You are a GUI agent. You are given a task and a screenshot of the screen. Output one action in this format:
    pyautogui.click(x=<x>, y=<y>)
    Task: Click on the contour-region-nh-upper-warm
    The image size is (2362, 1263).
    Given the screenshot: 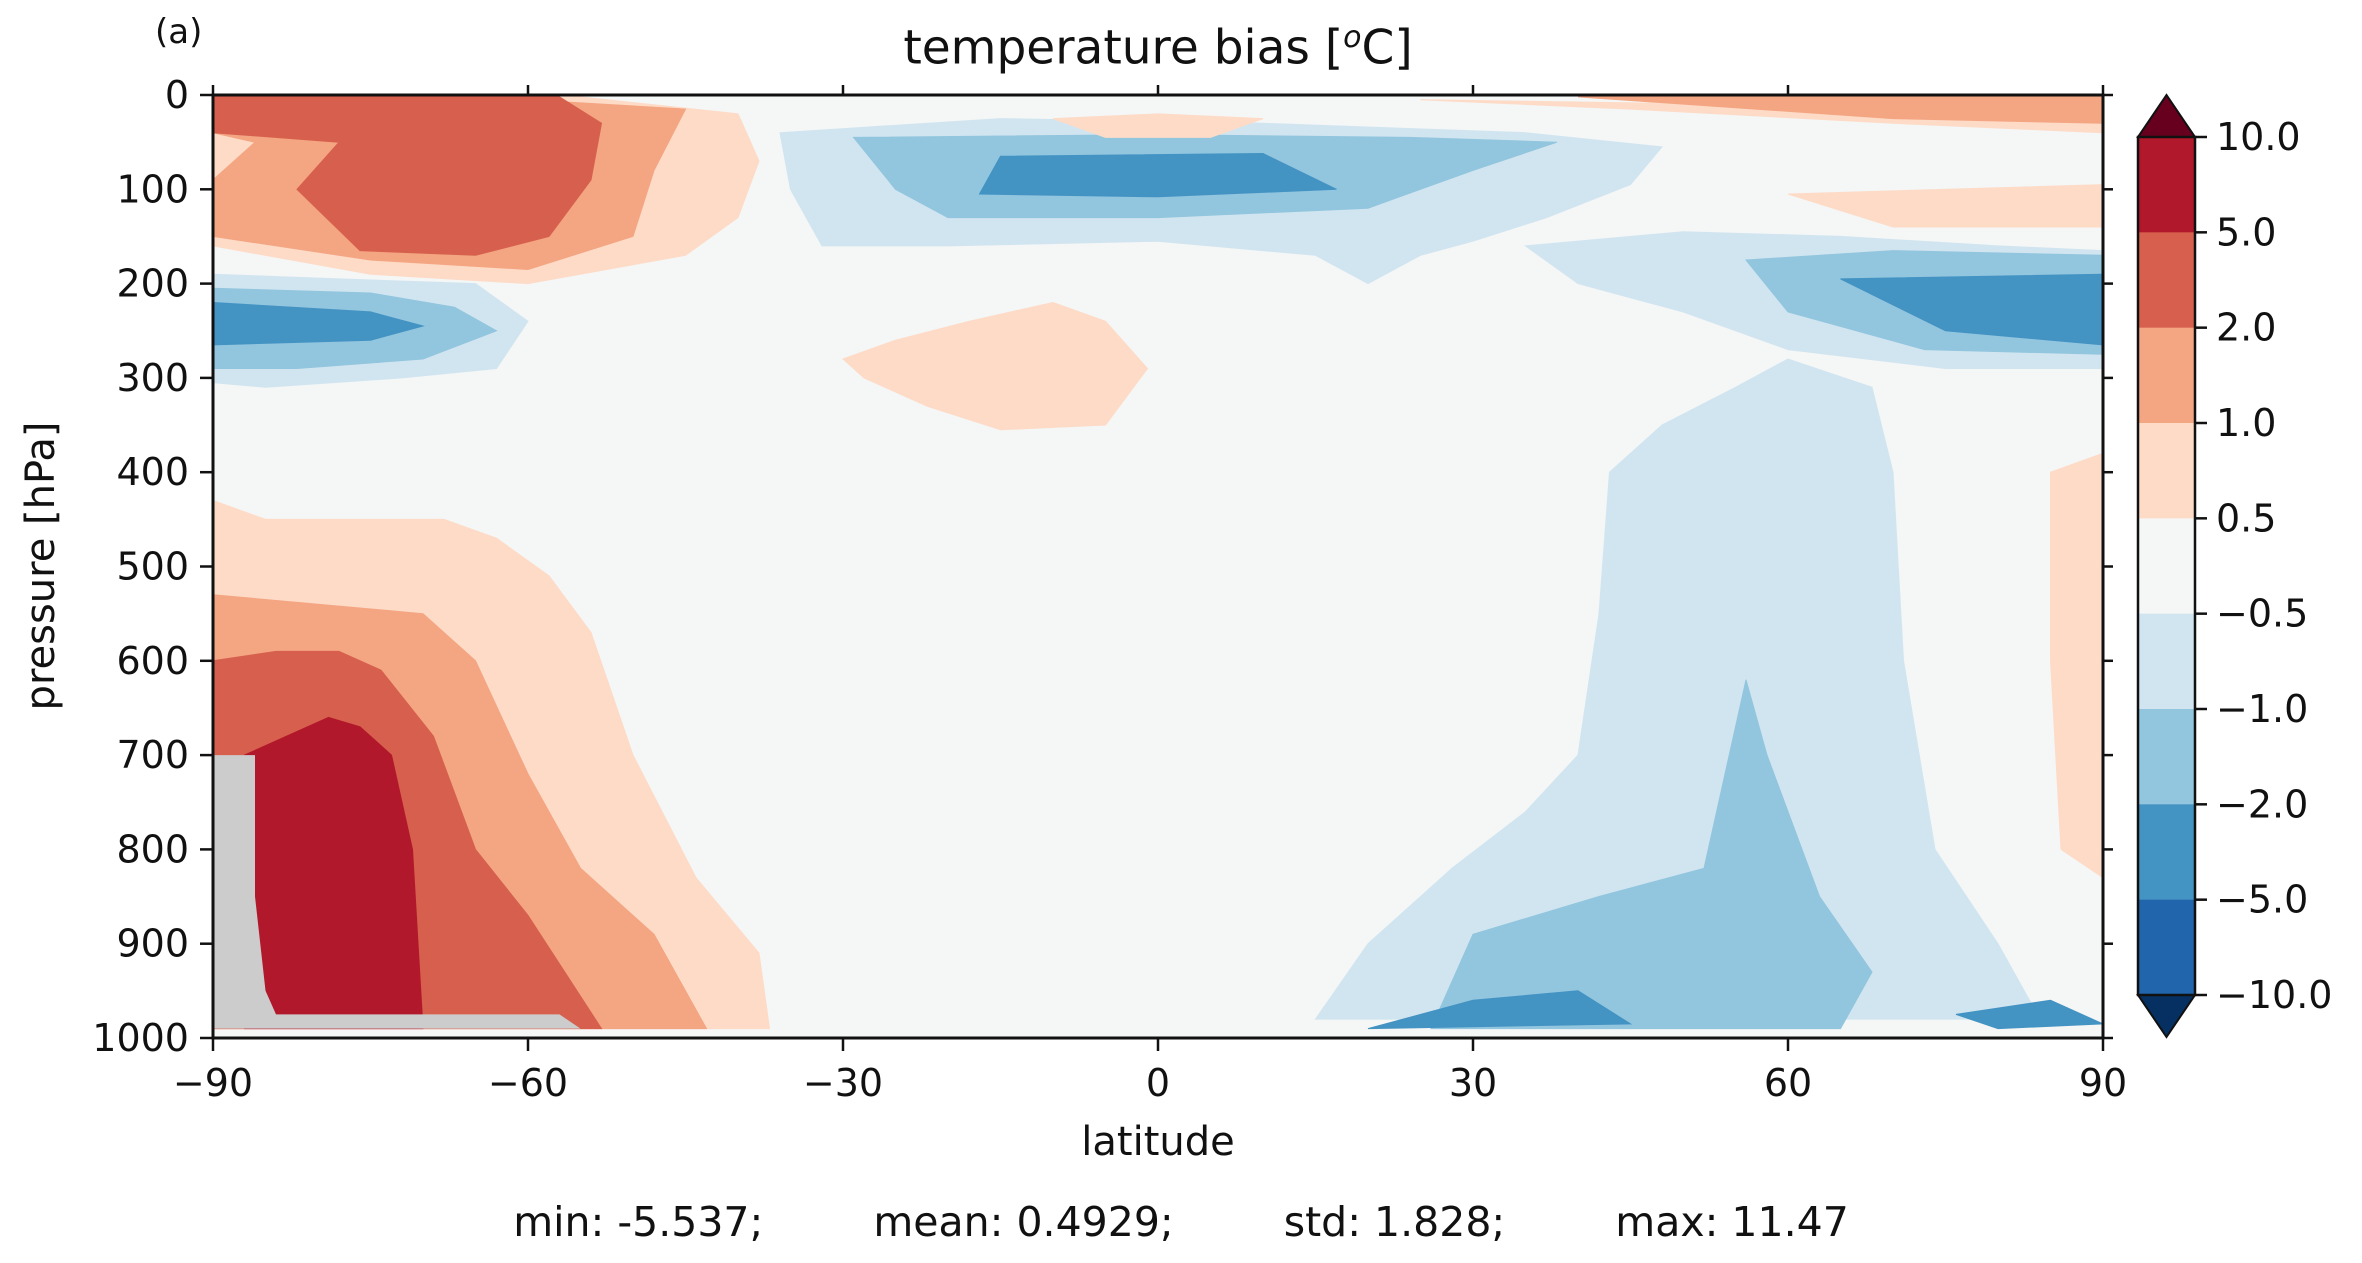 What is the action you would take?
    pyautogui.click(x=1945, y=206)
    